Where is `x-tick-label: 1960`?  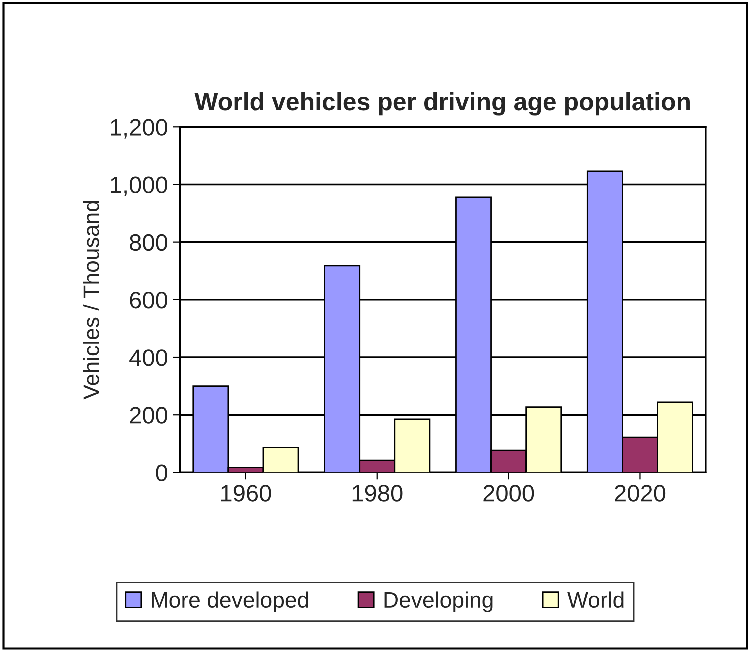
x-tick-label: 1960 is located at coordinates (246, 493).